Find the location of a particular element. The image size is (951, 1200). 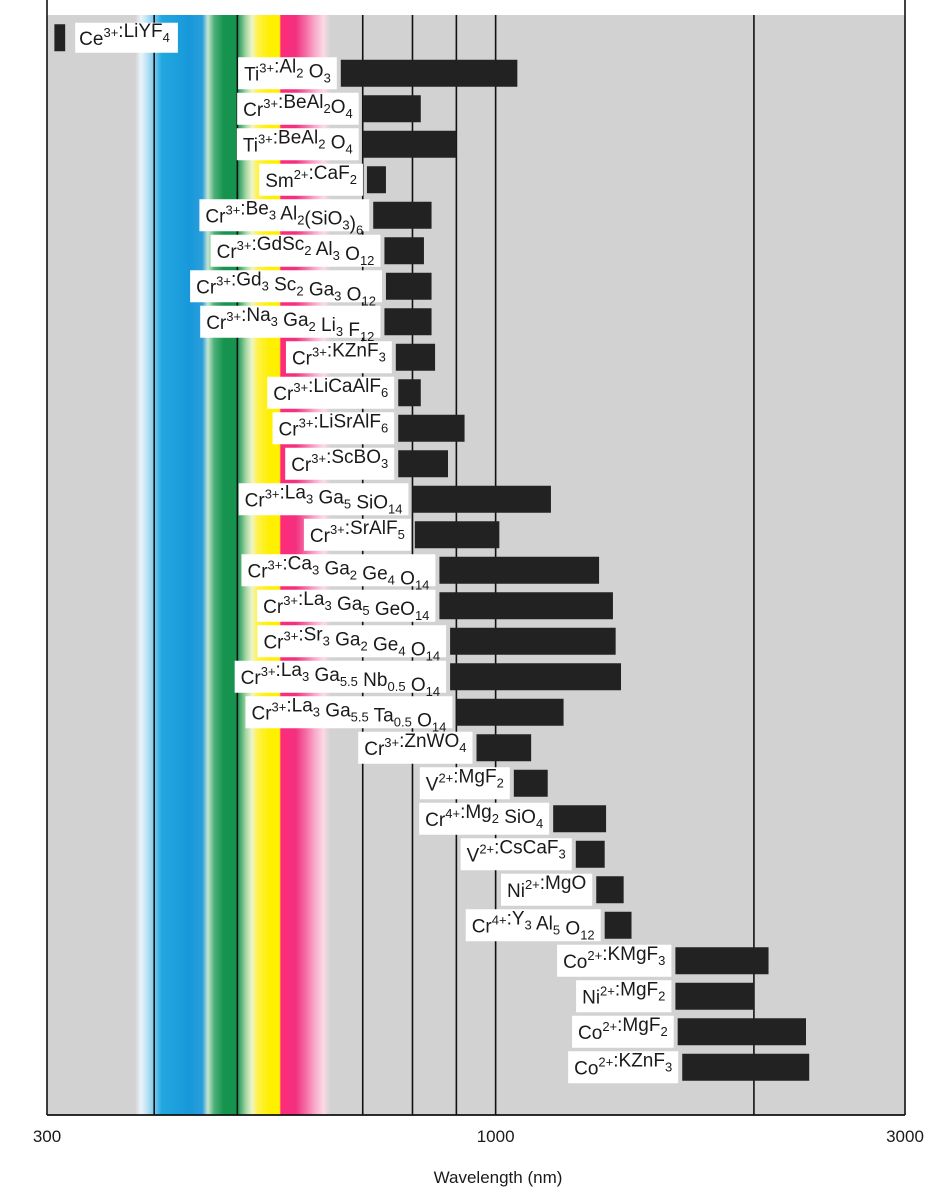

range-label-21: V2+:MgF2 is located at coordinates (465, 780).